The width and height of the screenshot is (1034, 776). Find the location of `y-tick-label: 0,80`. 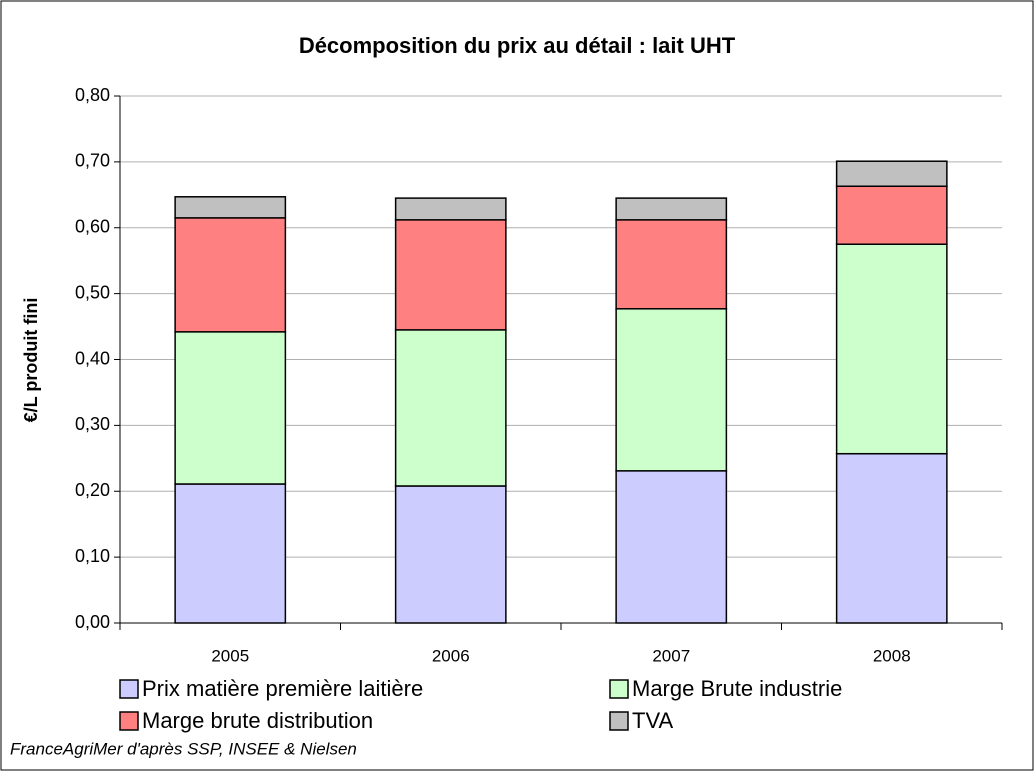

y-tick-label: 0,80 is located at coordinates (92, 95).